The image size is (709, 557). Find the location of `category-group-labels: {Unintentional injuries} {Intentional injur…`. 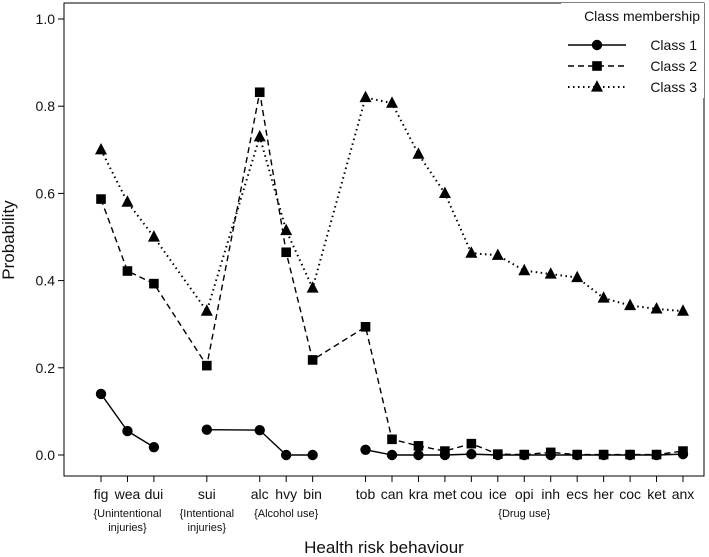

category-group-labels: {Unintentional injuries} {Intentional injur… is located at coordinates (322, 521).